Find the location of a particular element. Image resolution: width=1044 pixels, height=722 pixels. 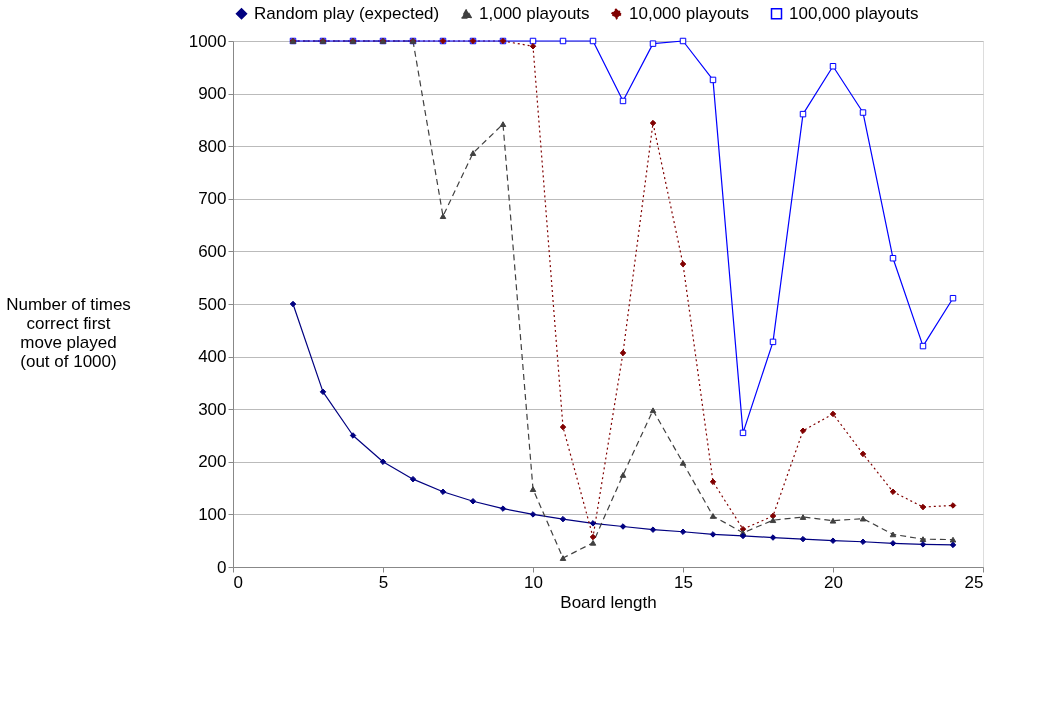

y-tick-label: 1000 is located at coordinates (207, 41).